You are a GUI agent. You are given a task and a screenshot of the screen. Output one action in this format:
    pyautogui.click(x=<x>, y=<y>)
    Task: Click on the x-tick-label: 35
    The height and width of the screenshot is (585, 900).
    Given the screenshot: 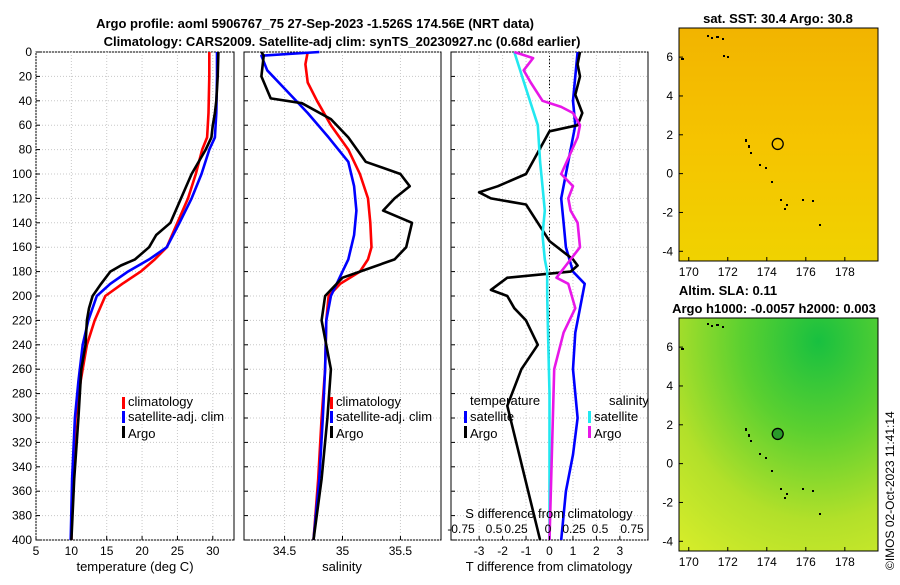 What is the action you would take?
    pyautogui.click(x=343, y=551)
    